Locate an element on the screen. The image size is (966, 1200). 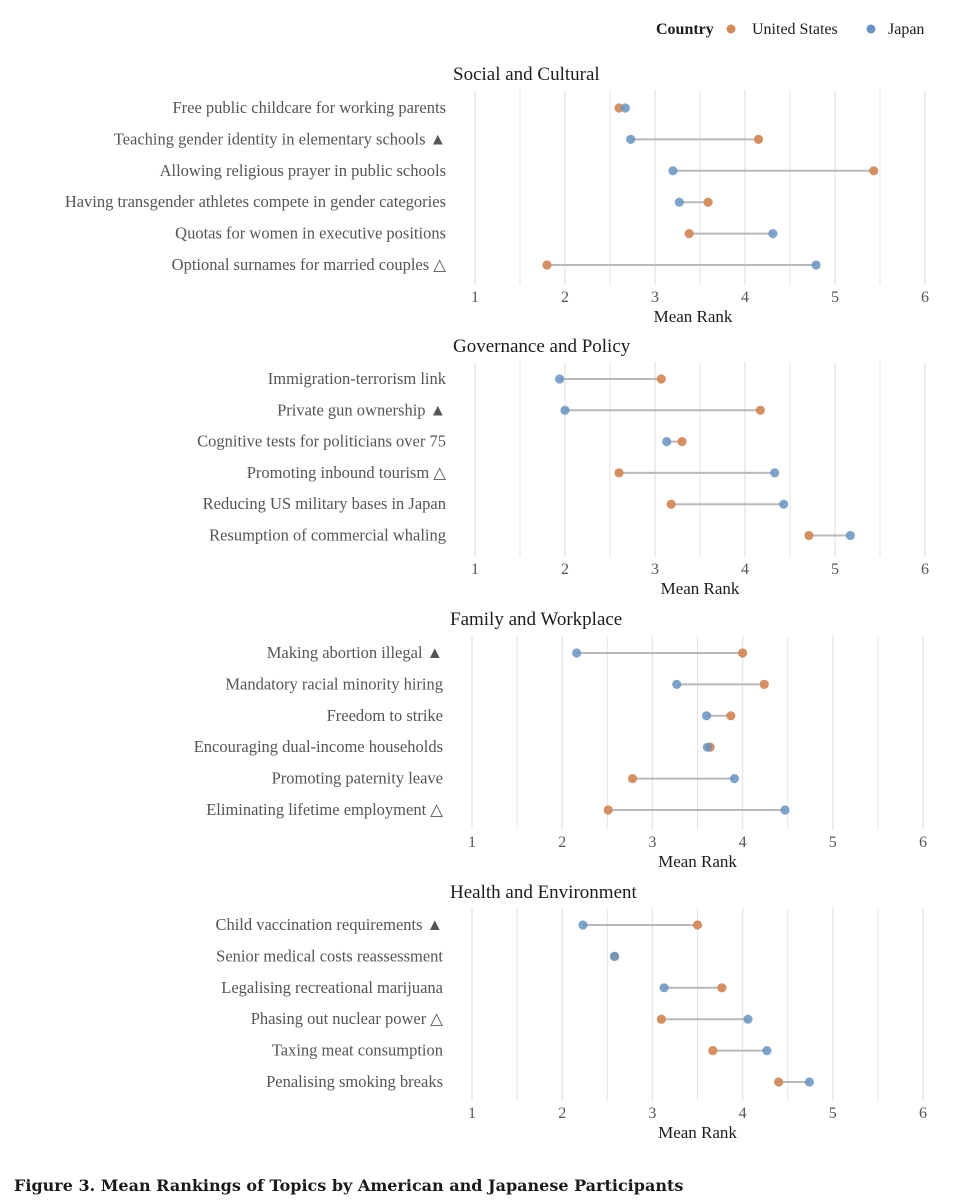
panel-title: Family and Workplace is located at coordinates (536, 619).